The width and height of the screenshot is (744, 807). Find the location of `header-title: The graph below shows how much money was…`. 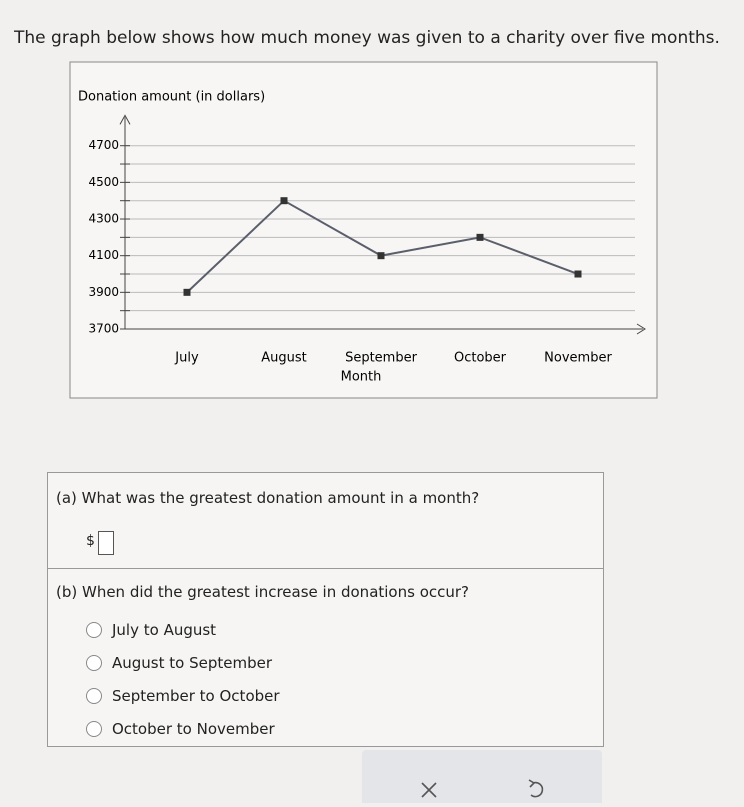

header-title: The graph below shows how much money was… is located at coordinates (367, 38).